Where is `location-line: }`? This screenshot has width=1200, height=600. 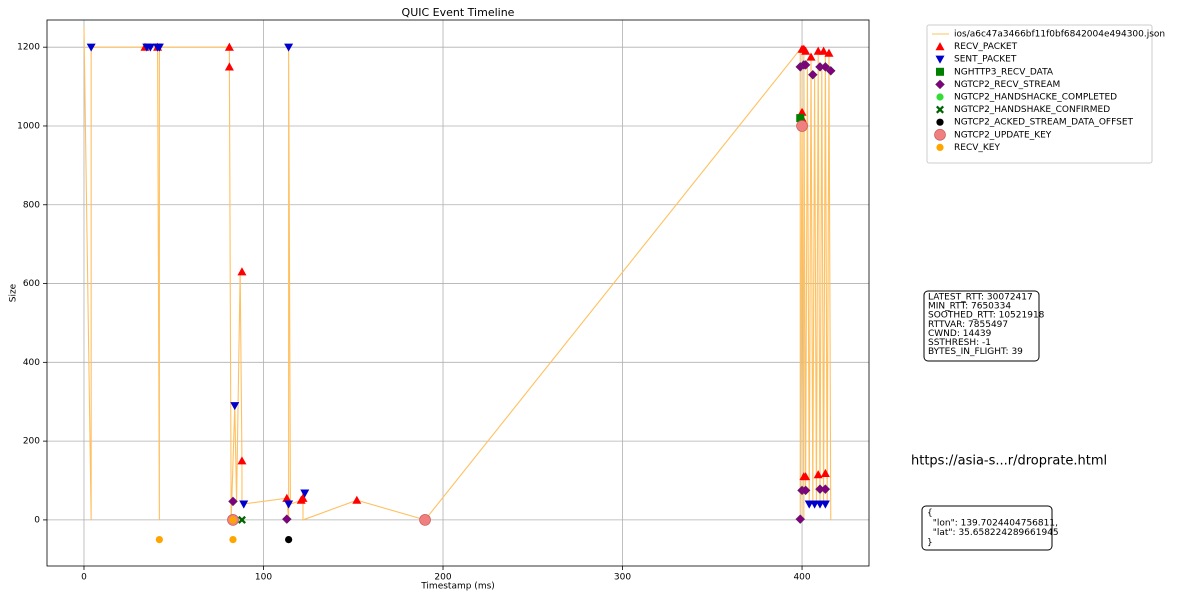 location-line: } is located at coordinates (930, 543).